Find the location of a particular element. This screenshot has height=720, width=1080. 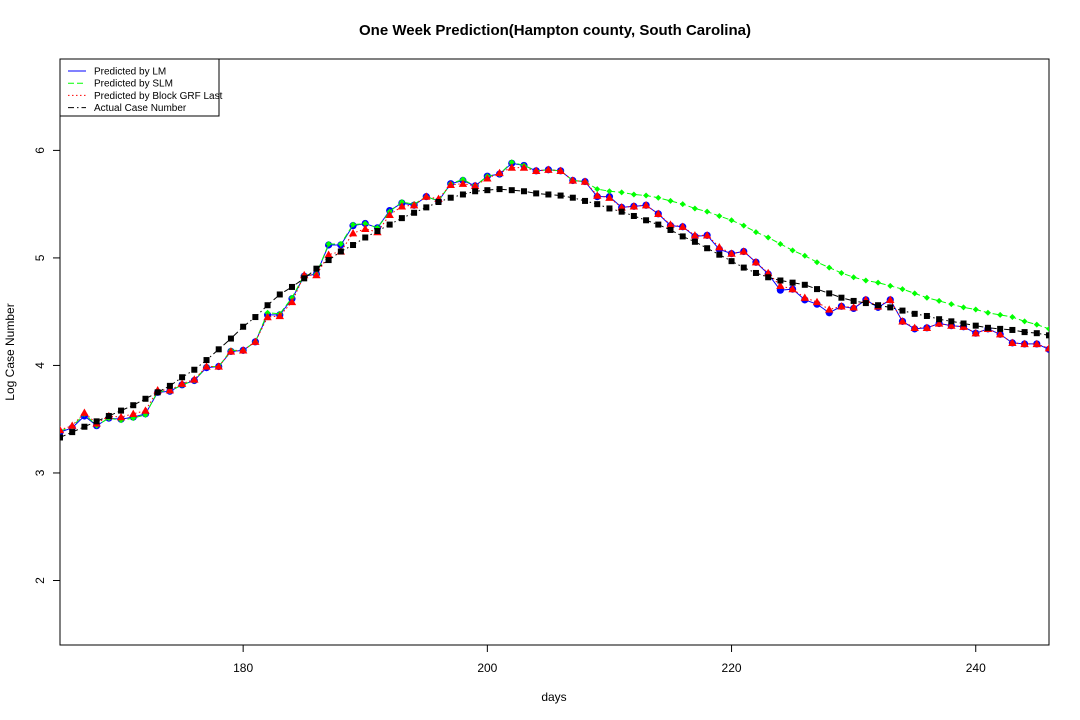

x-axis: 180 200 220 240 is located at coordinates (609, 660).